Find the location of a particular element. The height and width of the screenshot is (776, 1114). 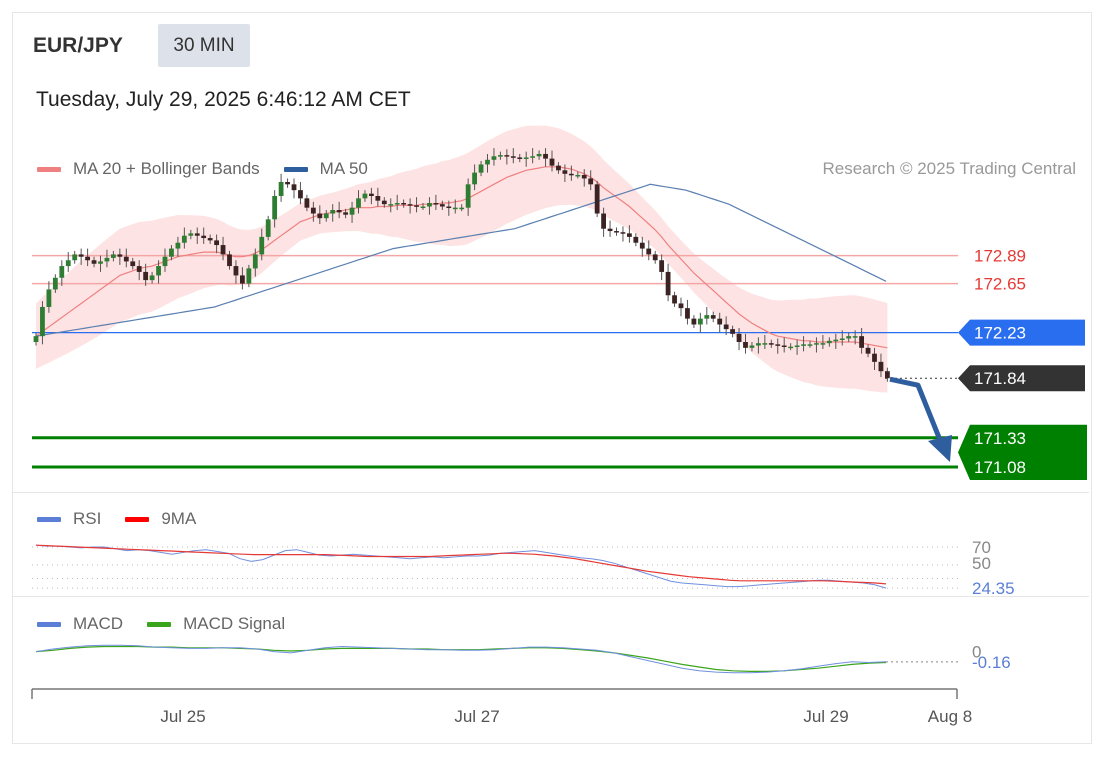

legend-label: RSI is located at coordinates (87, 518).